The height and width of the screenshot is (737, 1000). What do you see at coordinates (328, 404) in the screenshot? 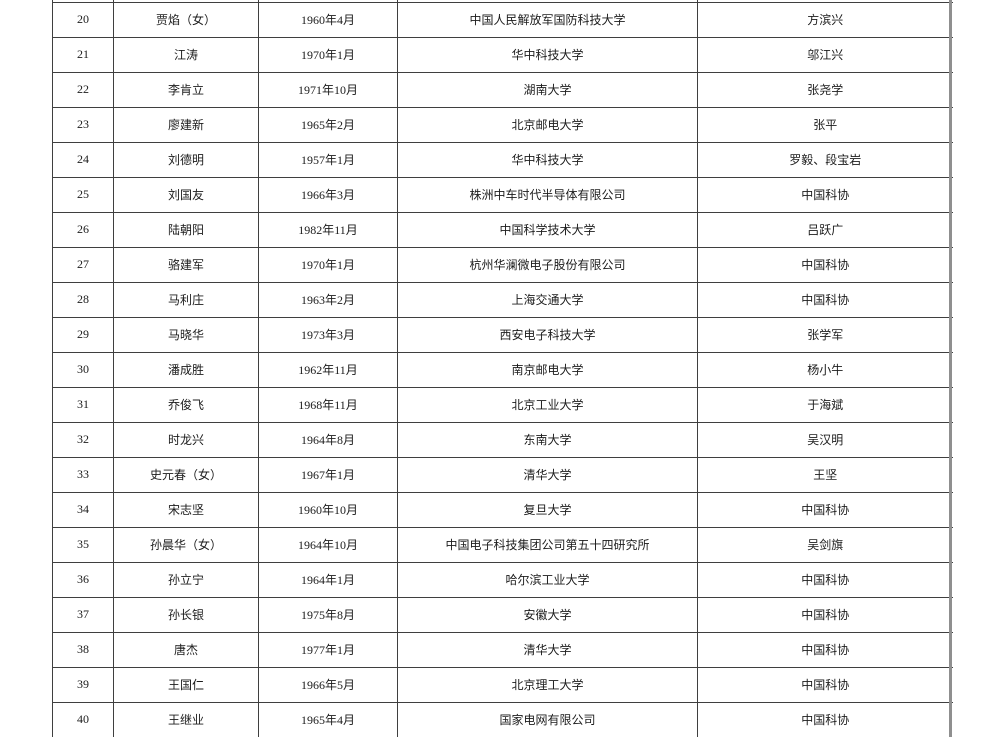
I see `cell-birth-date: 1968年11月` at bounding box center [328, 404].